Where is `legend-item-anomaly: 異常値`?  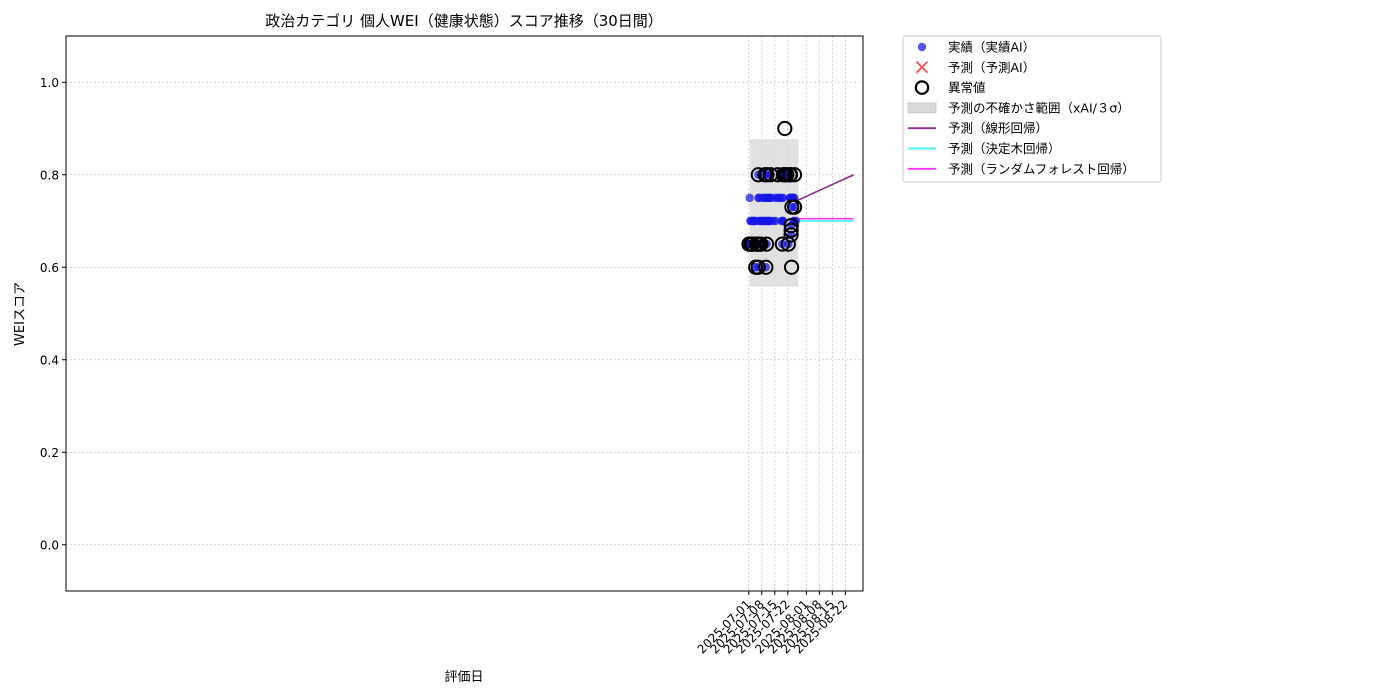 legend-item-anomaly: 異常値 is located at coordinates (950, 87).